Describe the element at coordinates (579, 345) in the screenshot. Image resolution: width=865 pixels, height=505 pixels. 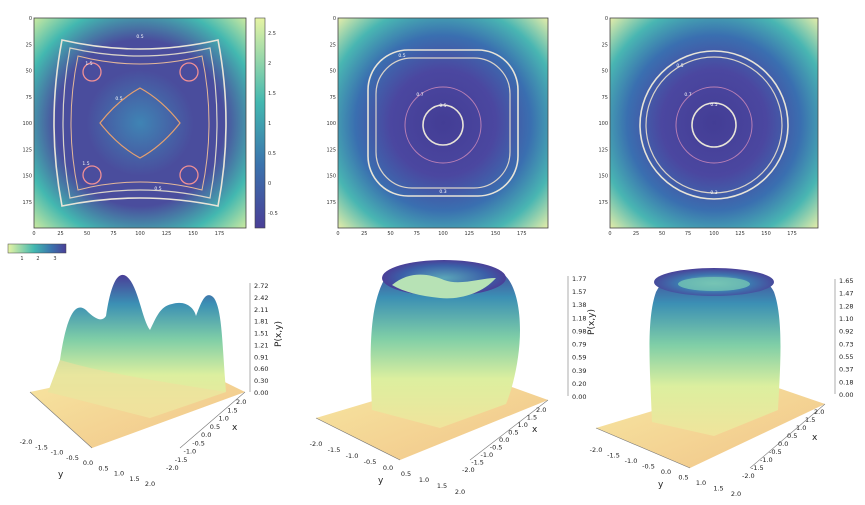
I see `z-tick-label: 0.79` at that location.